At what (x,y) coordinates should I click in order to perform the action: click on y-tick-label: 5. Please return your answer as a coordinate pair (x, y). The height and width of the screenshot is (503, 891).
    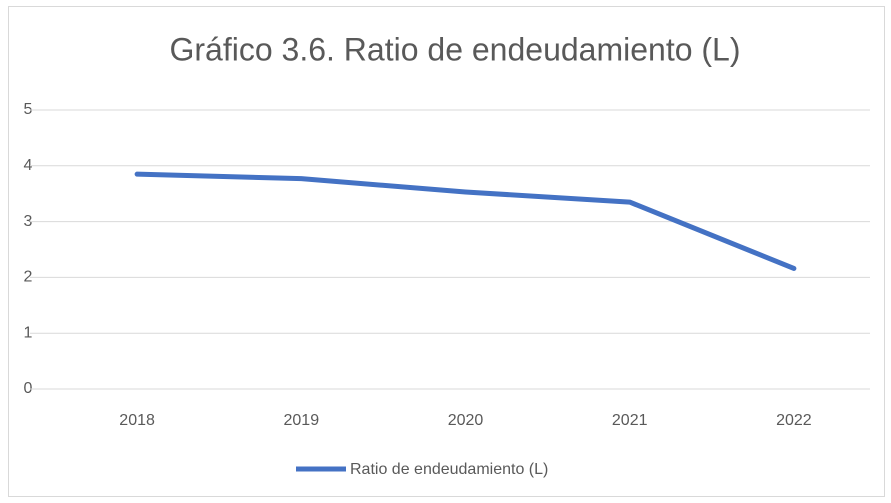
    Looking at the image, I should click on (28, 109).